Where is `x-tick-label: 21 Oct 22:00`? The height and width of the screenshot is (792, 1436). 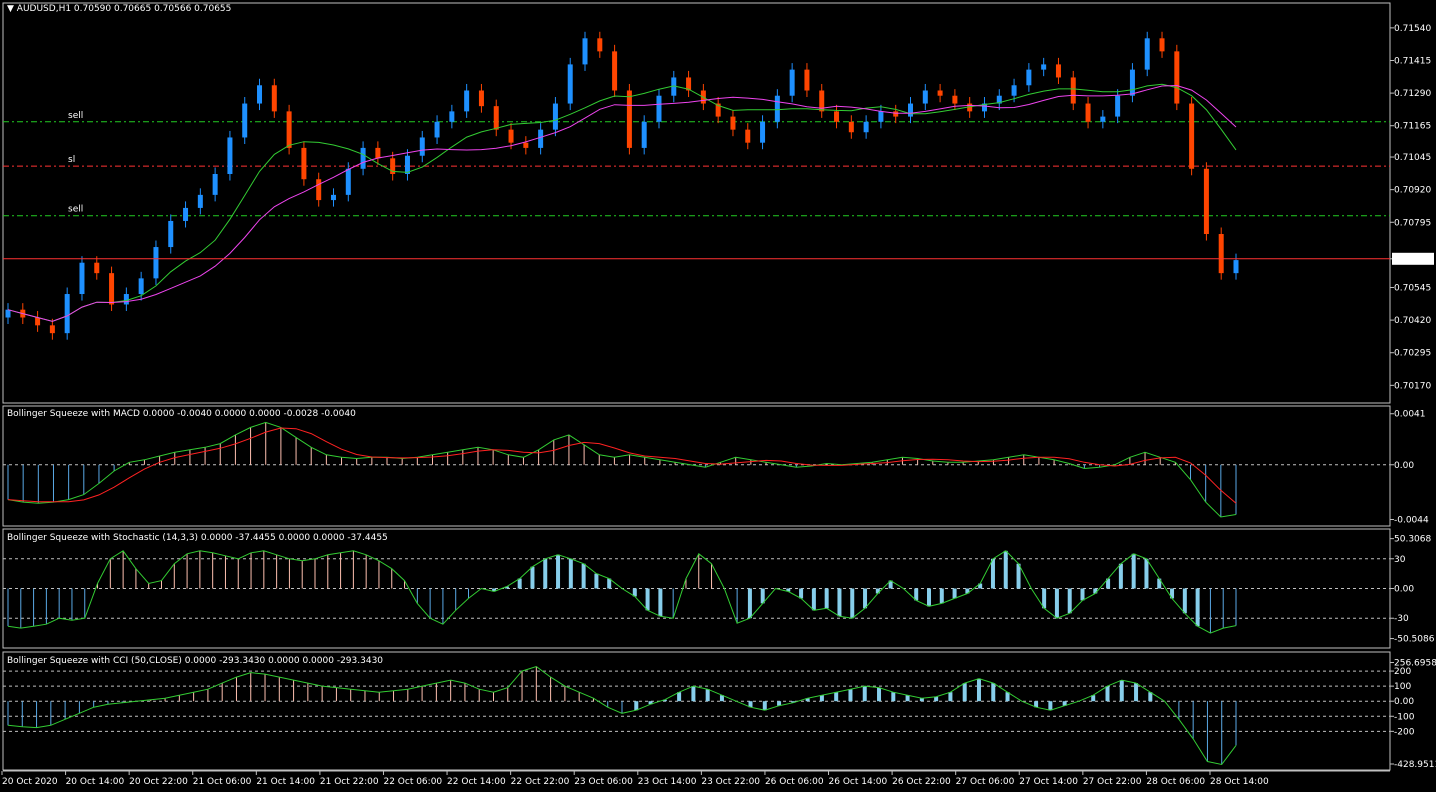 x-tick-label: 21 Oct 22:00 is located at coordinates (349, 782).